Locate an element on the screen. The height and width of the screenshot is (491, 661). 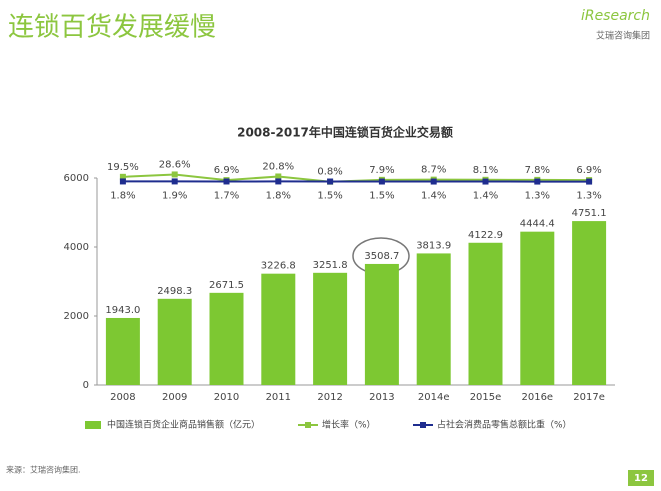
legend-label: 增长率（%） is located at coordinates (349, 425).